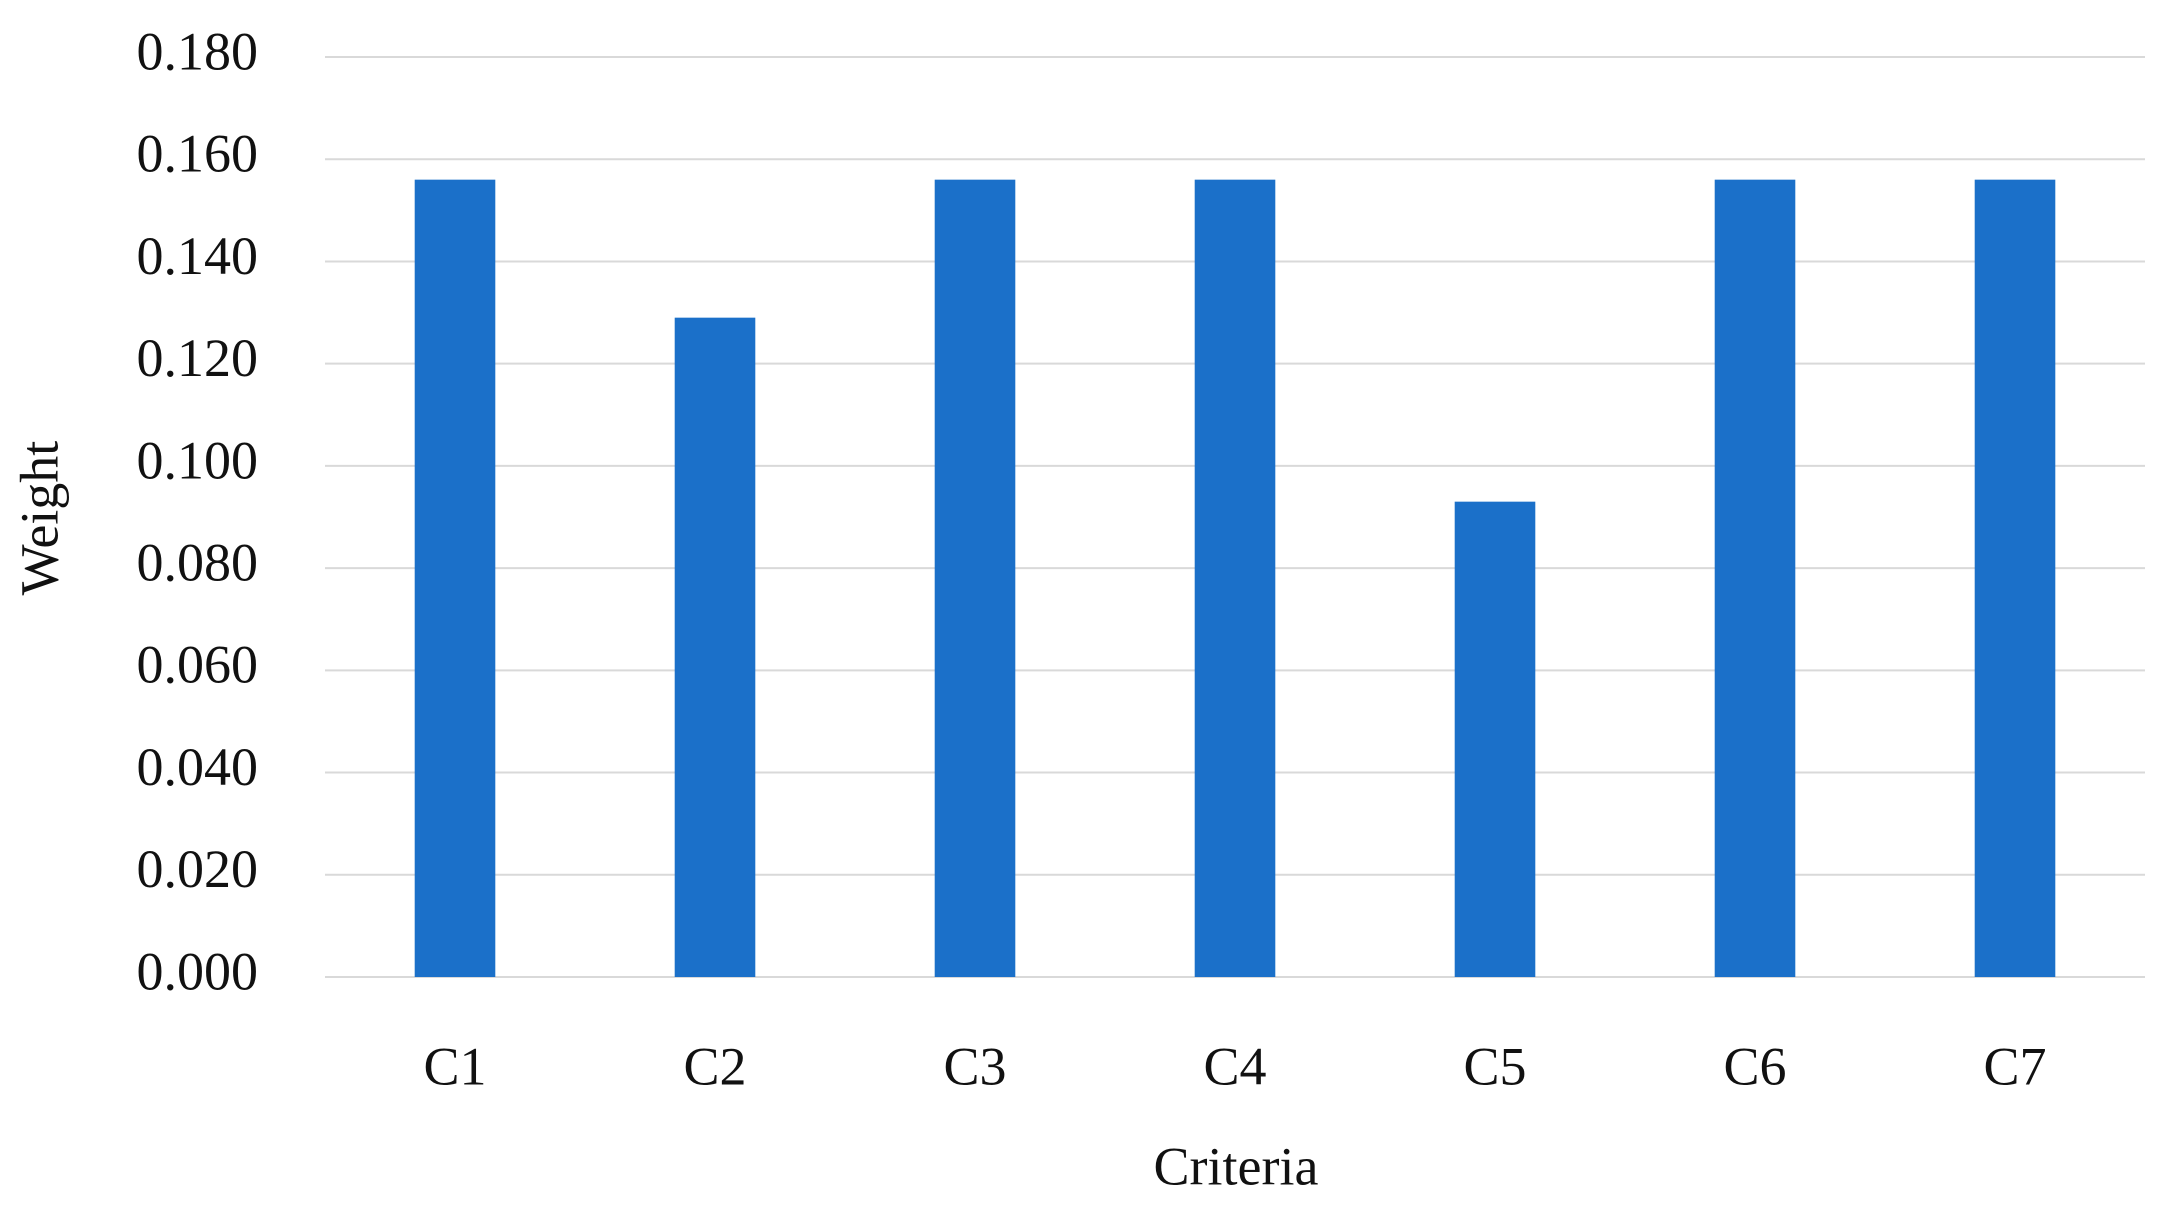 The image size is (2173, 1213). What do you see at coordinates (1236, 1166) in the screenshot?
I see `x-axis-title: Criteria` at bounding box center [1236, 1166].